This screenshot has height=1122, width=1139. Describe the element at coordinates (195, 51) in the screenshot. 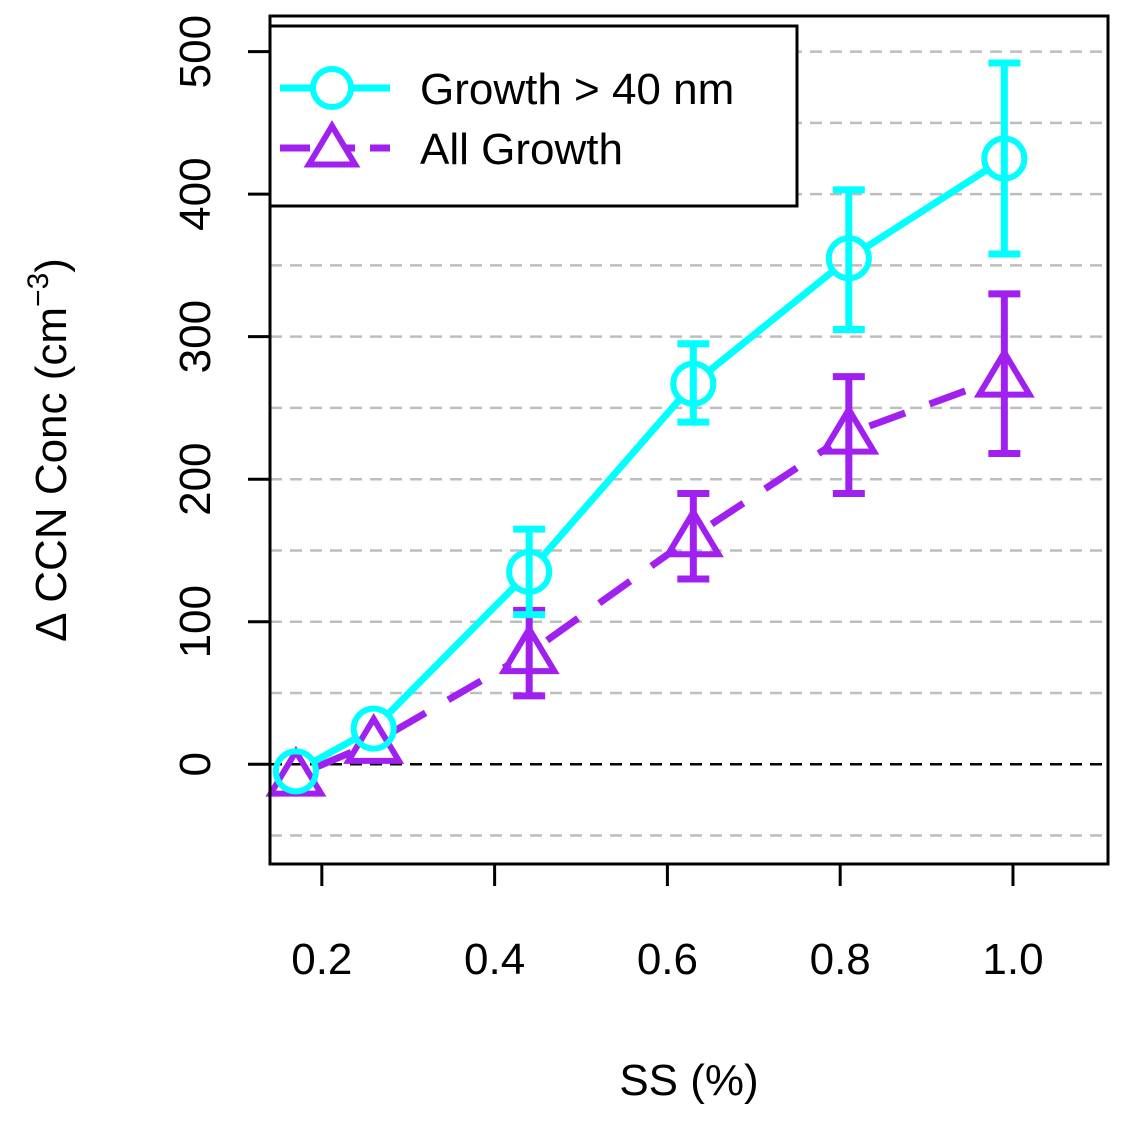

I see `y-tick-label: 500` at that location.